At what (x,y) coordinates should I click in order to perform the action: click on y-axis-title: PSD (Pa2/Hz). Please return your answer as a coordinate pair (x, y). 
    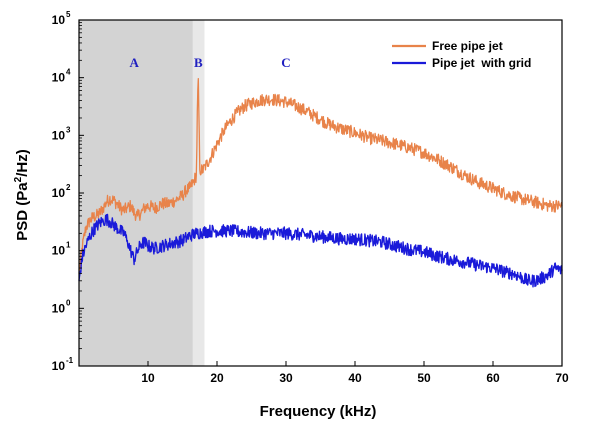
    Looking at the image, I should click on (22, 194).